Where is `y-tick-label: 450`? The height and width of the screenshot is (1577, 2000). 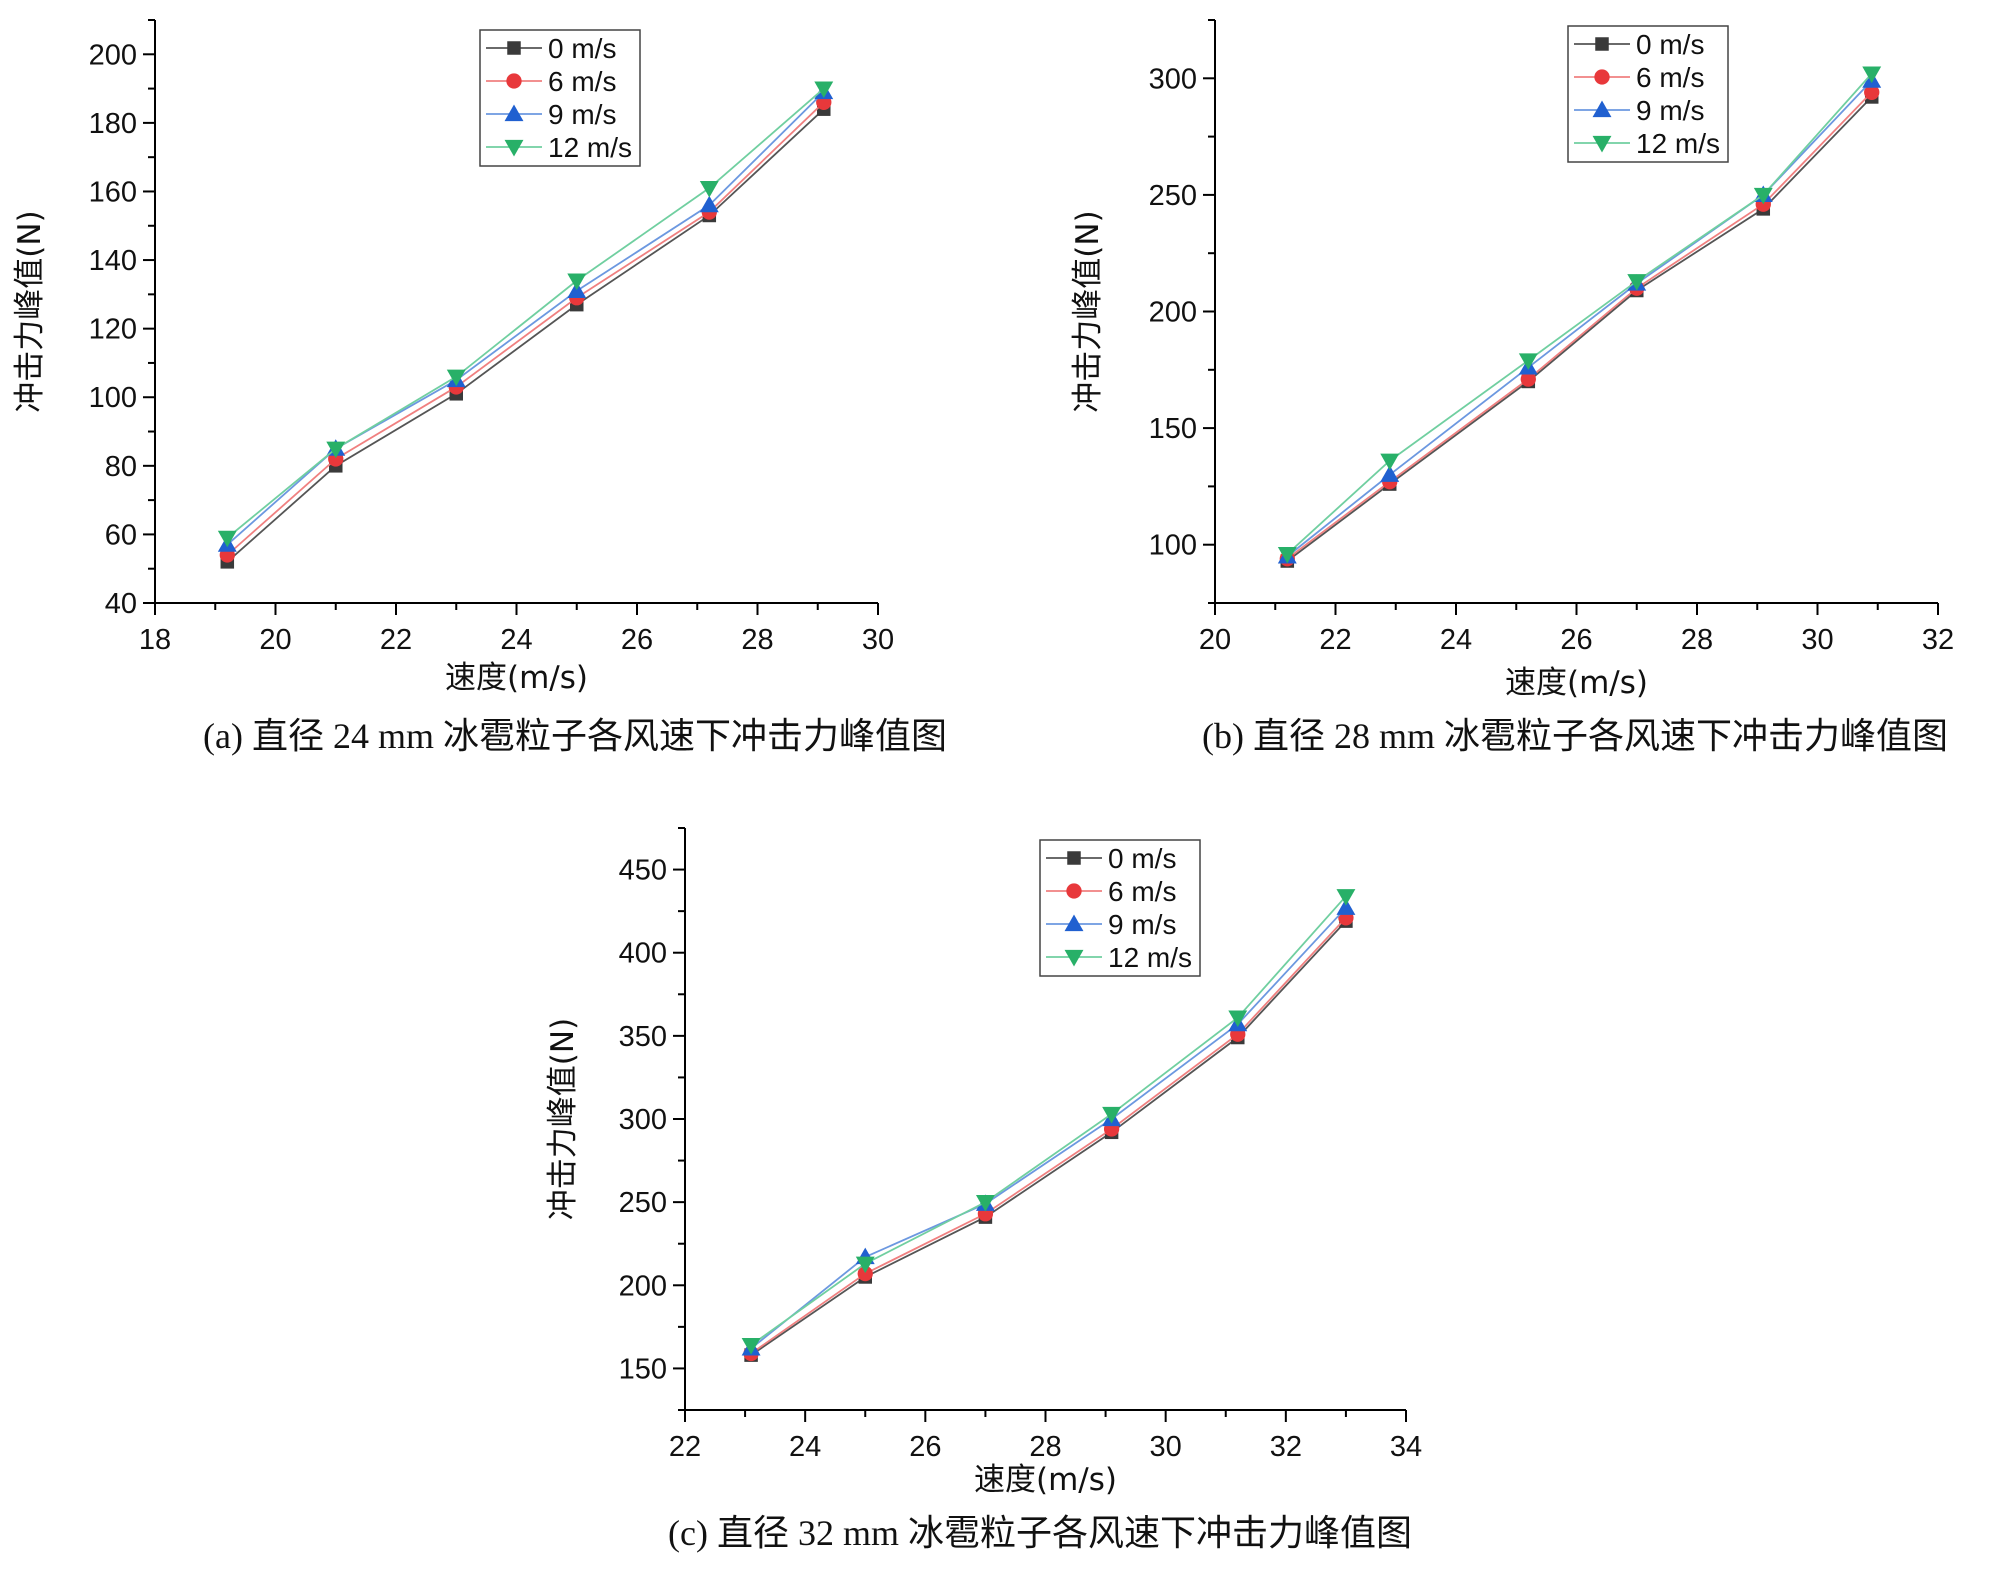
y-tick-label: 450 is located at coordinates (643, 871).